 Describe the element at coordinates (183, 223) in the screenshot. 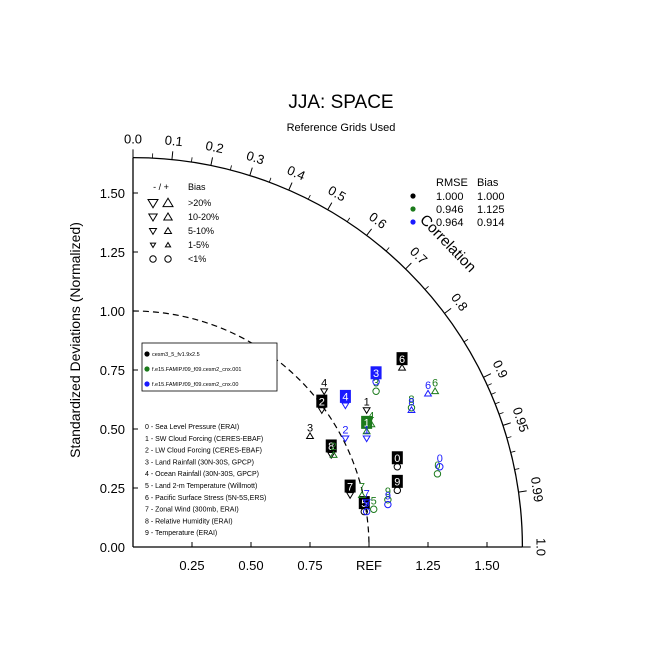

I see `bias-legend: - / + Bias >20% 10-20% 5-10% 1-5% <1%` at that location.